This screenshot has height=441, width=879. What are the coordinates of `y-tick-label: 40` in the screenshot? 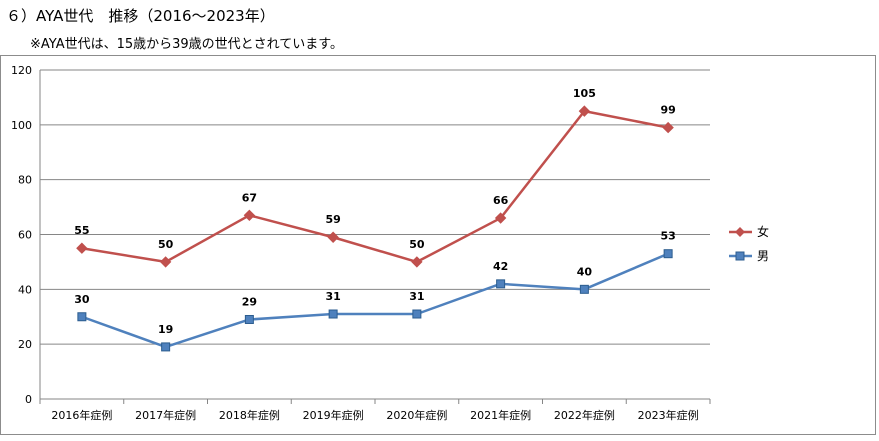 It's located at (25, 289).